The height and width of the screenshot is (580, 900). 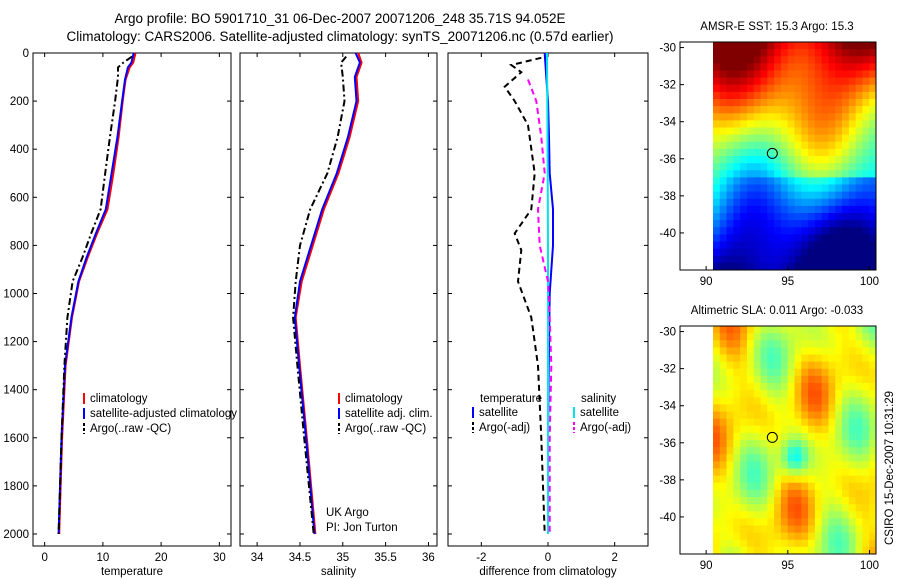 I want to click on sst-map-title: AMSR-E SST: 15.3 Argo: 15.3, so click(x=776, y=27).